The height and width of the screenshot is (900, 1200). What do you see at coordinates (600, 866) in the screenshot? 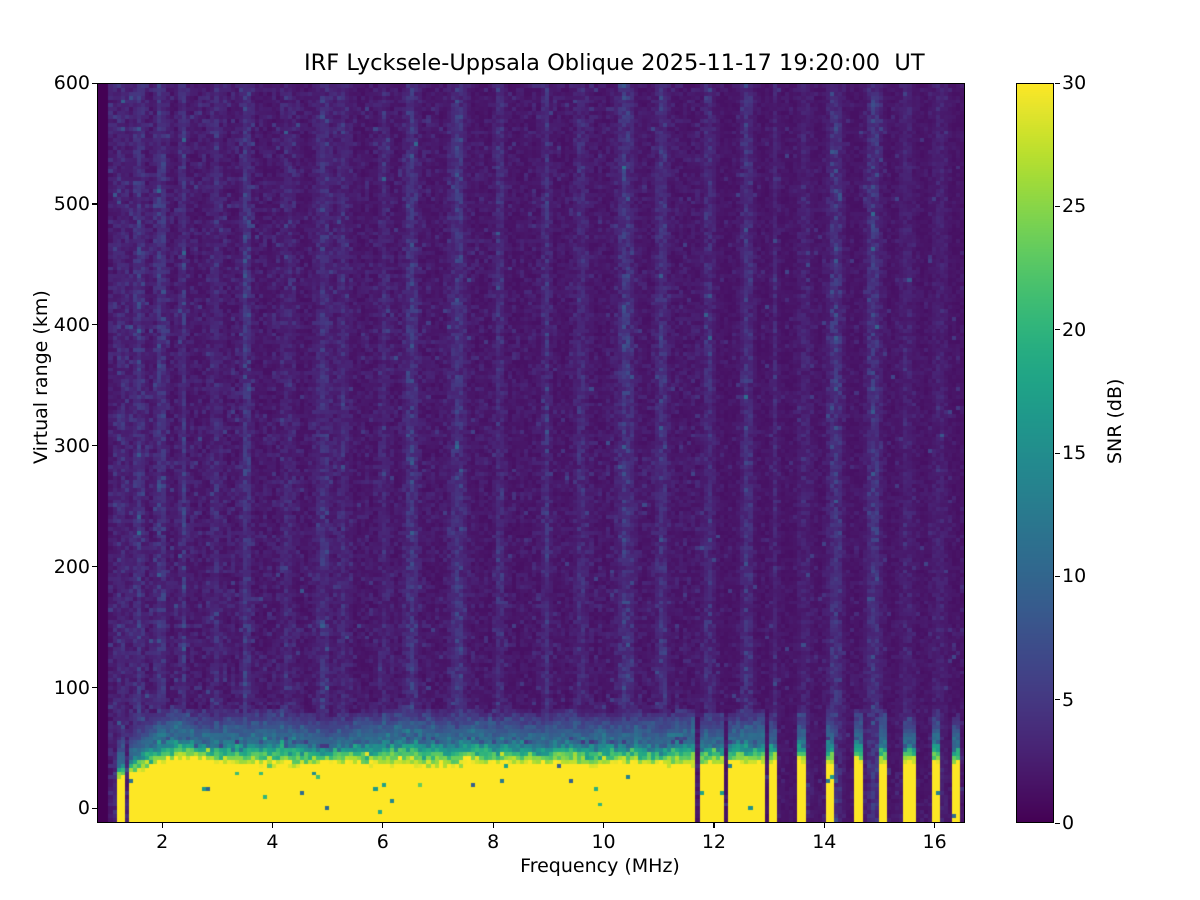
I see `x-axis-label: Frequency (MHz)` at bounding box center [600, 866].